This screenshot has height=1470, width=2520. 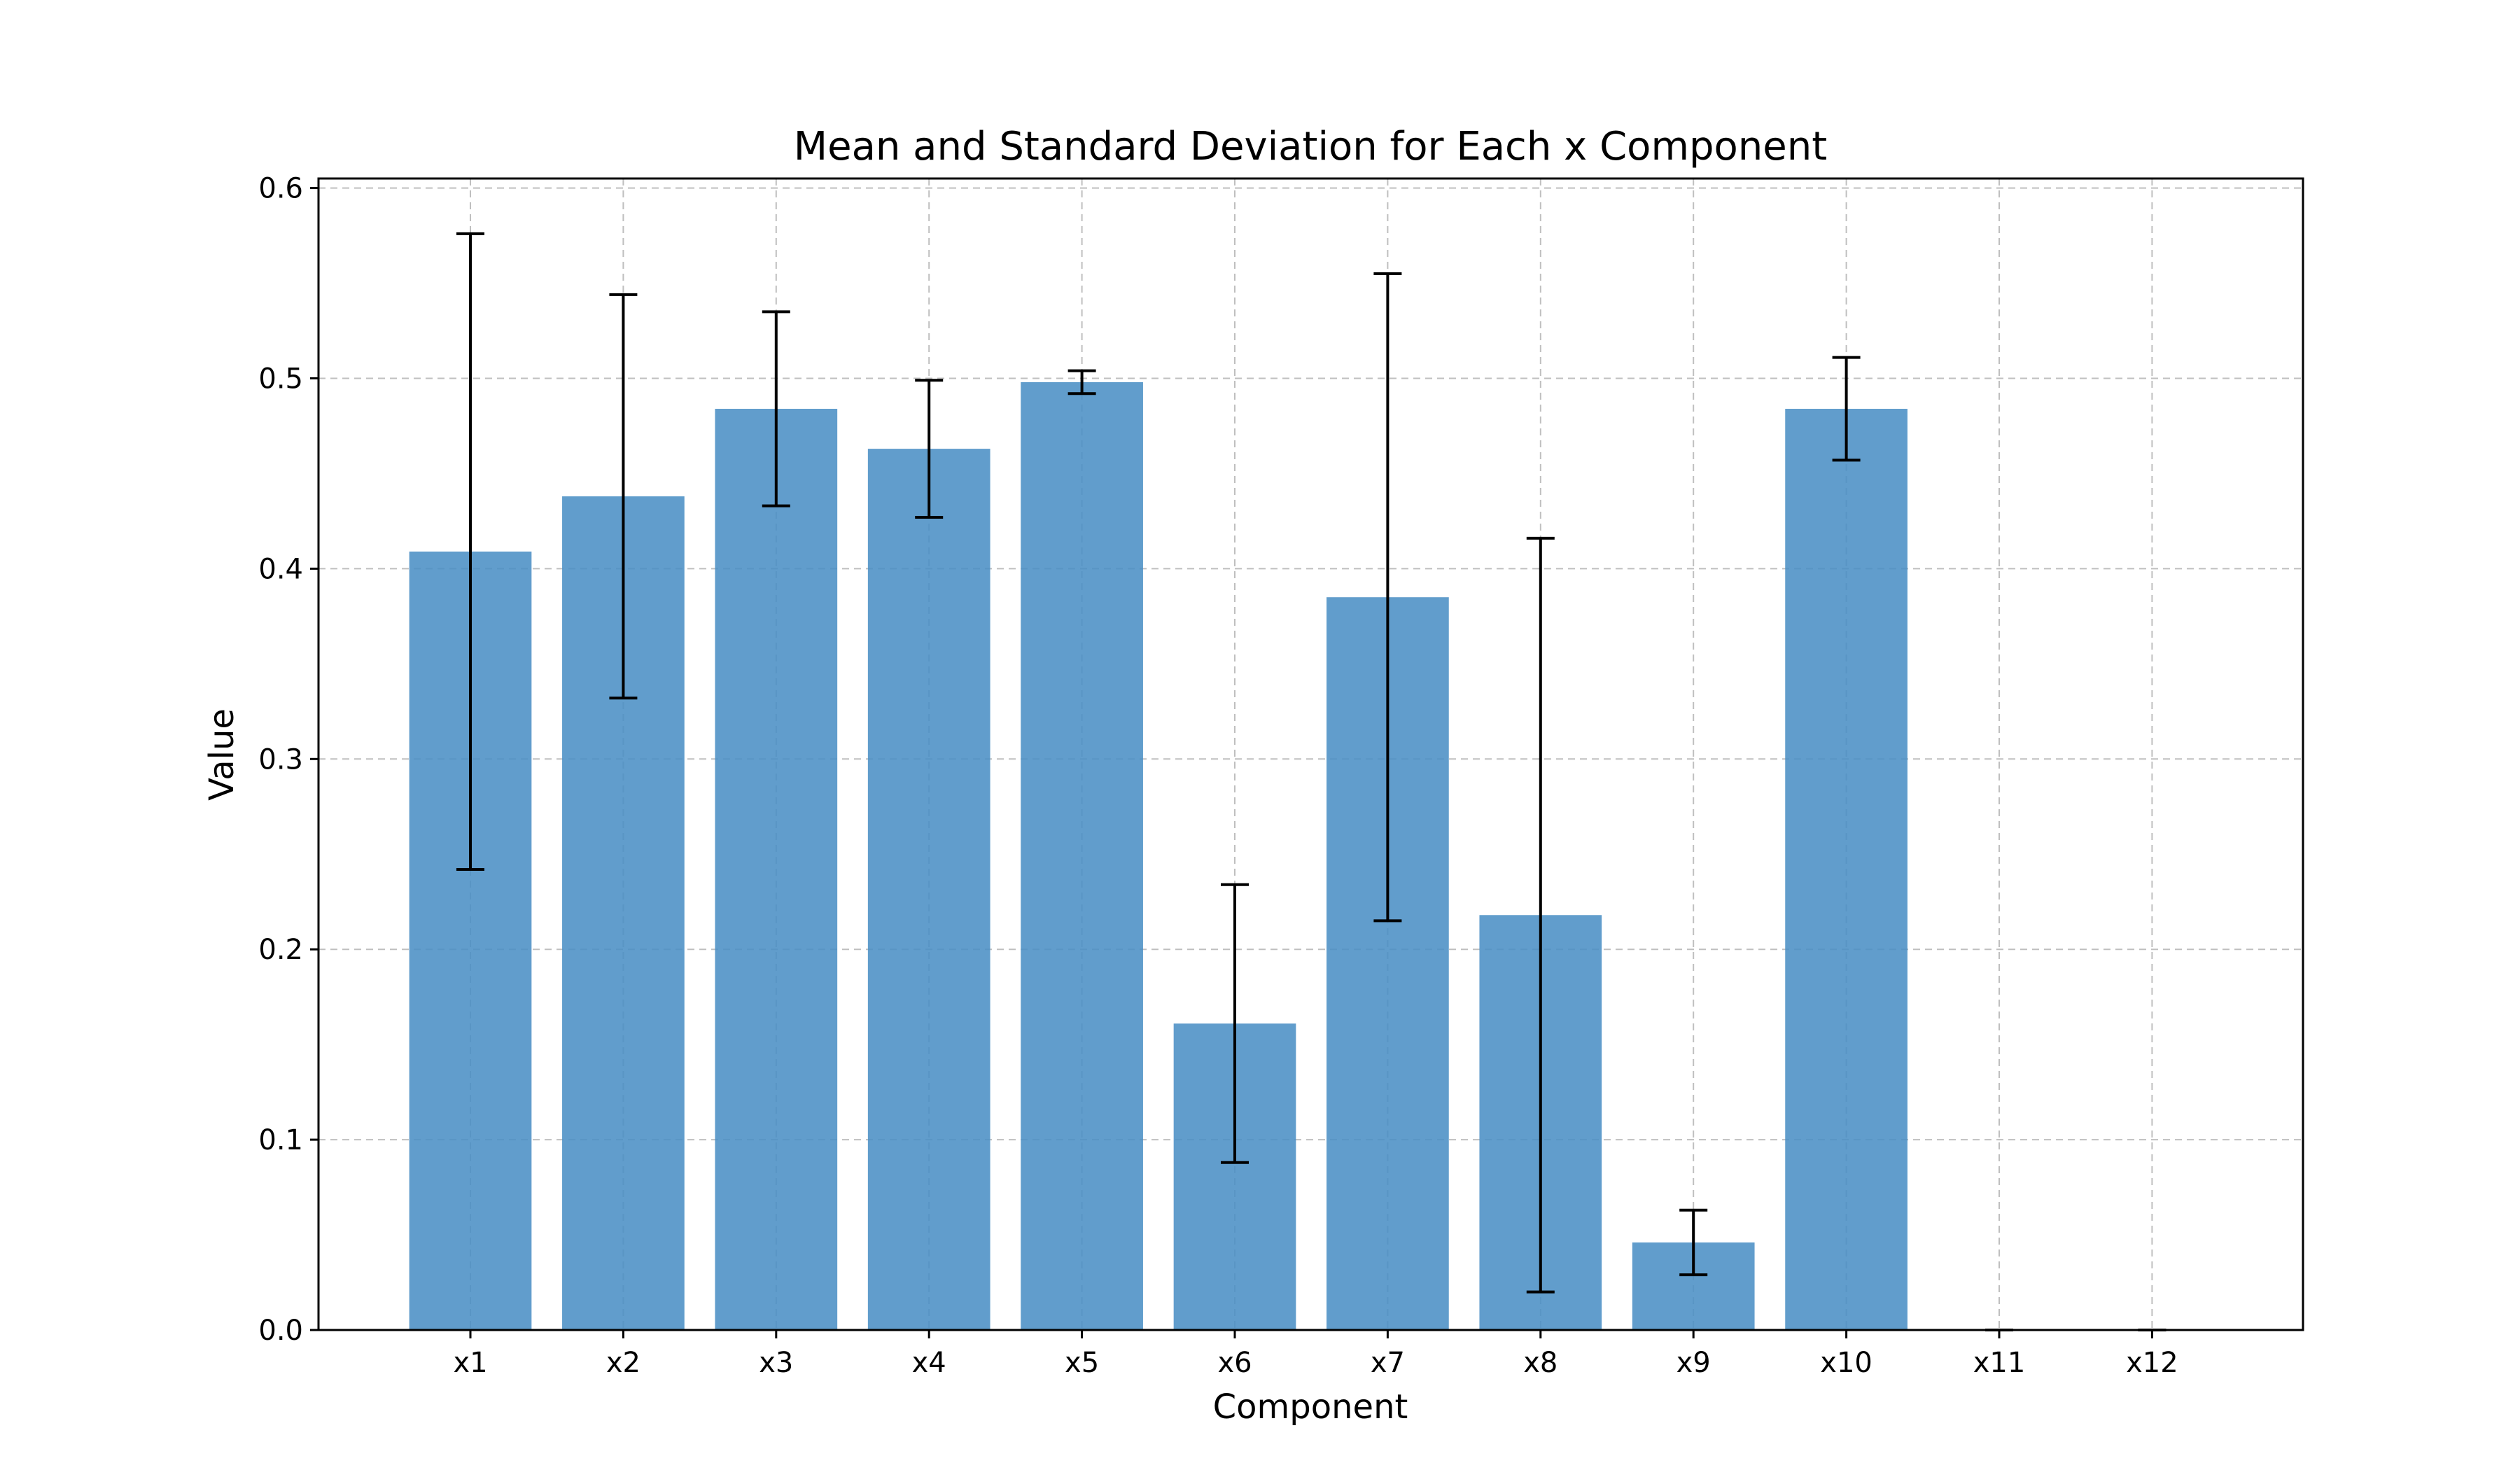 What do you see at coordinates (2152, 1363) in the screenshot?
I see `x-tick-label-x12: x12` at bounding box center [2152, 1363].